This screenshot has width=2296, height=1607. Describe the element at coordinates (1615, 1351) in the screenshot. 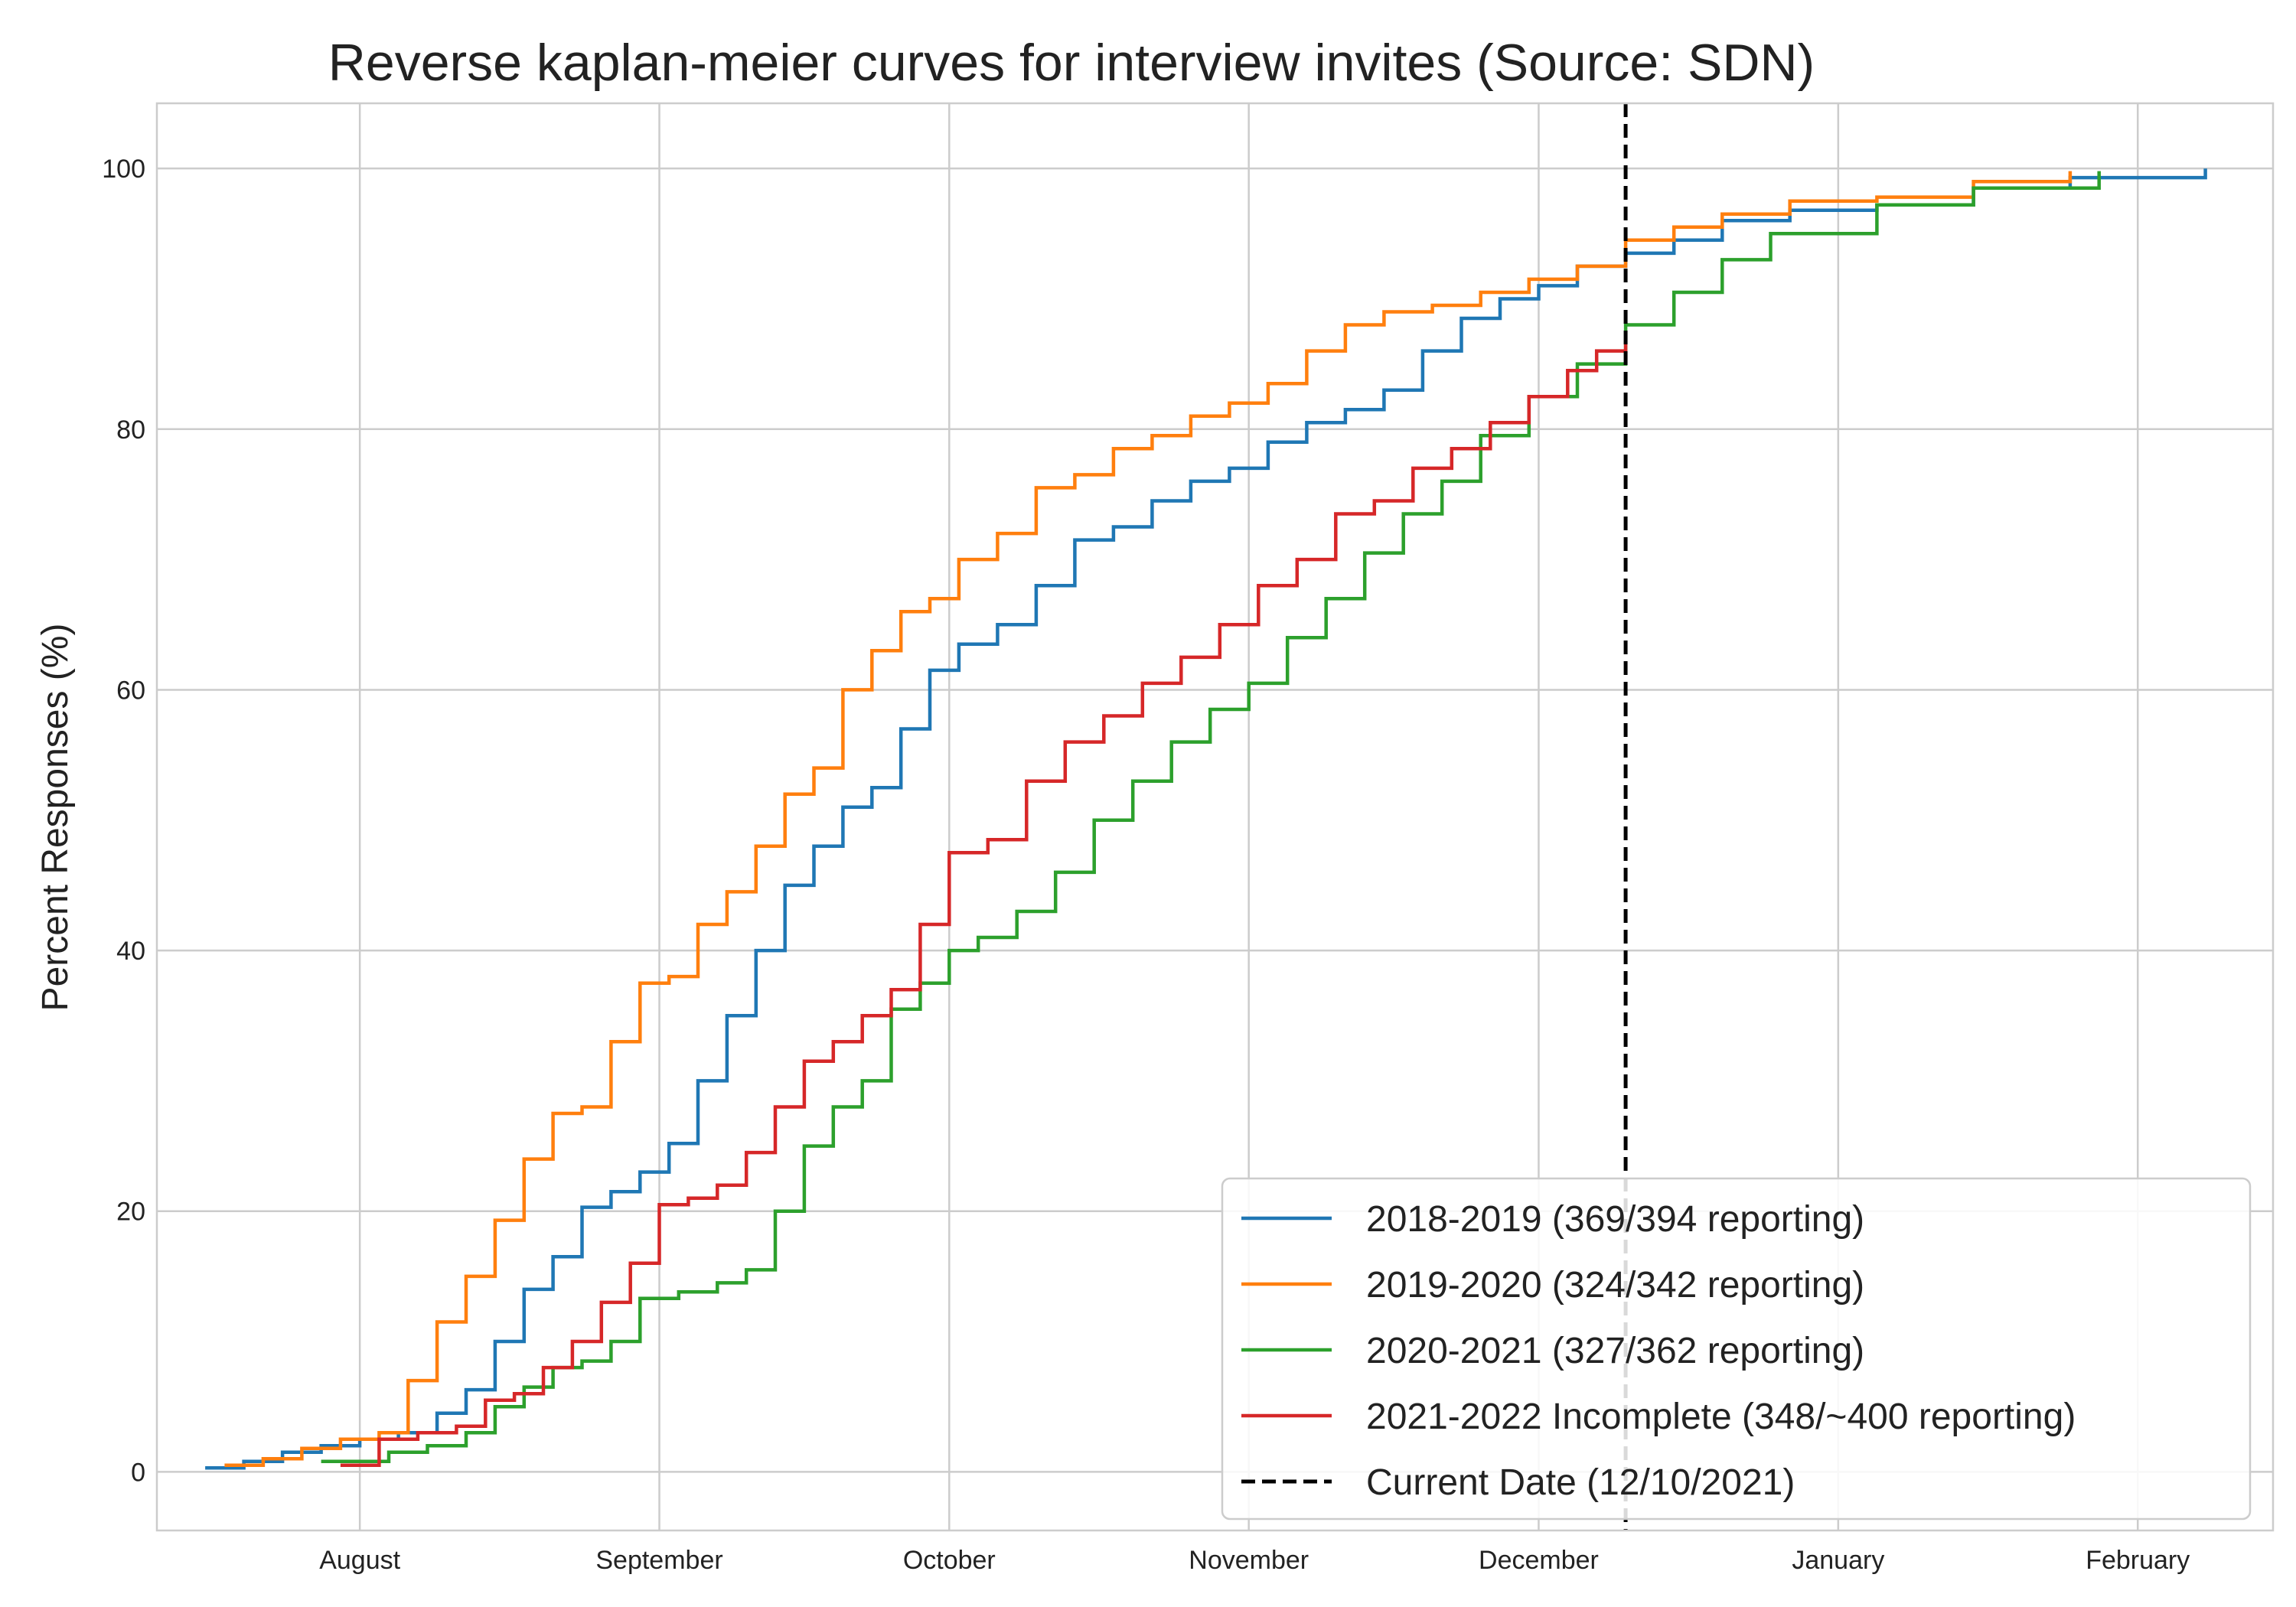

I see `legend-label: 2020-2021 (327/362 reporting)` at that location.